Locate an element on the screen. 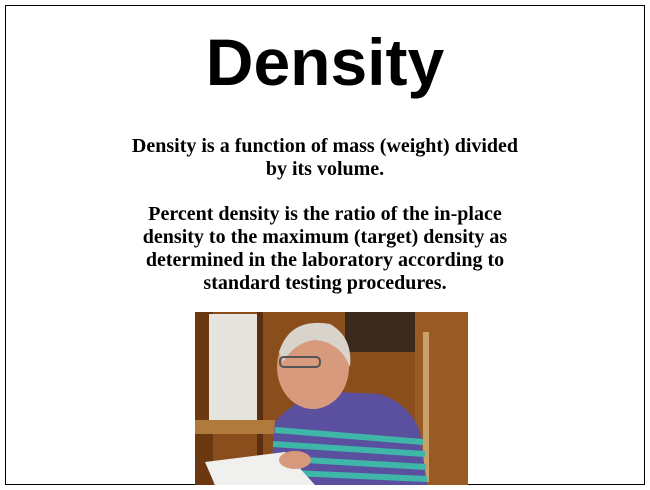  text-line: by its volume. is located at coordinates (325, 169).